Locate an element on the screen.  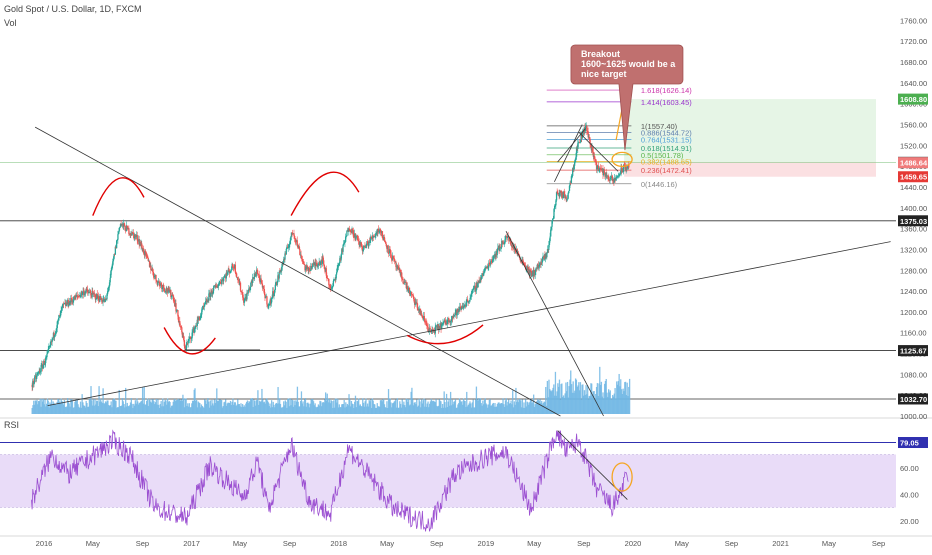
time-axis-tick: Sep is located at coordinates (583, 543).